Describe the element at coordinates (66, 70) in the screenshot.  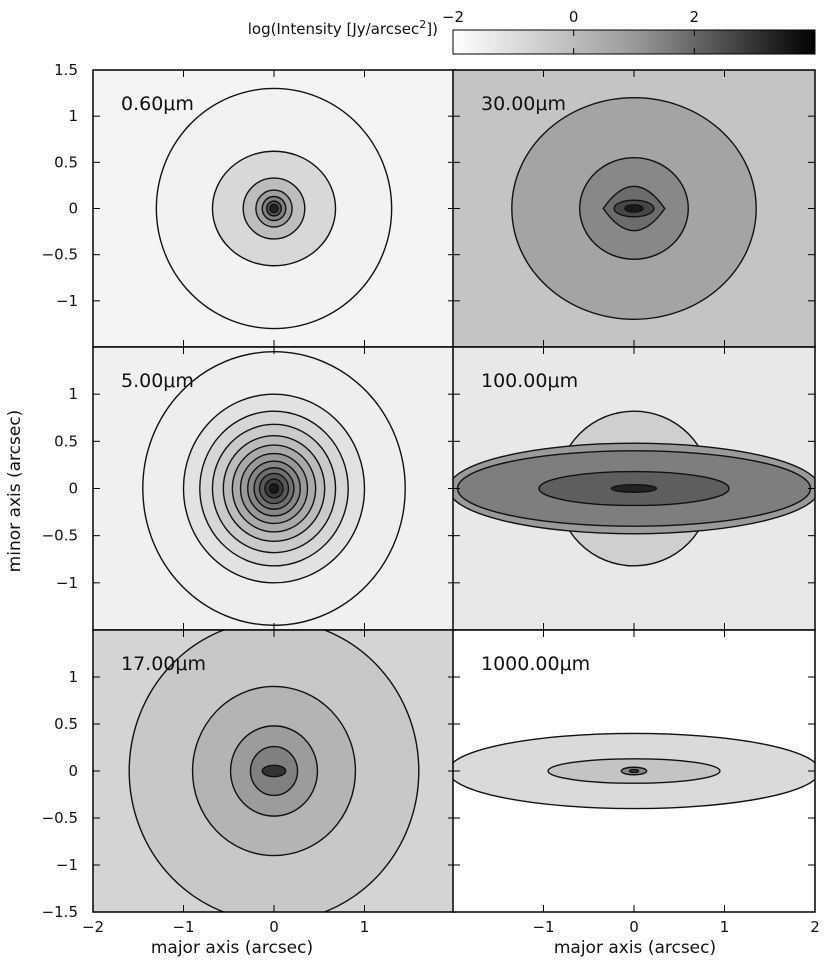
I see `y-tick-label: 1.5` at that location.